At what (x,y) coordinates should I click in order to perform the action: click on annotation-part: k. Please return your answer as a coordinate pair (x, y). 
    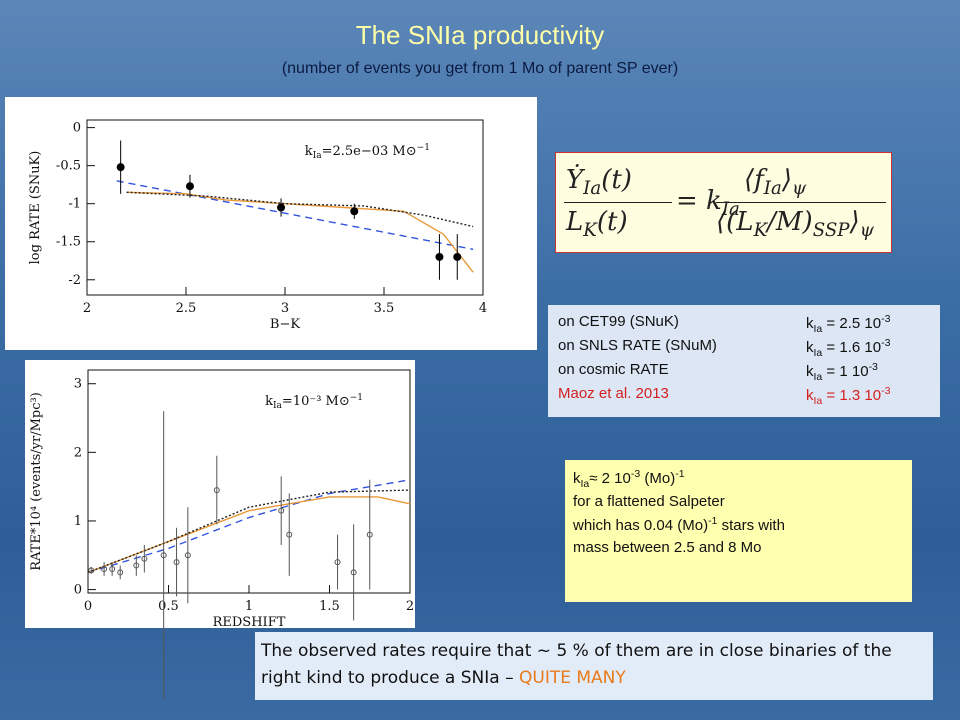
    Looking at the image, I should click on (269, 401).